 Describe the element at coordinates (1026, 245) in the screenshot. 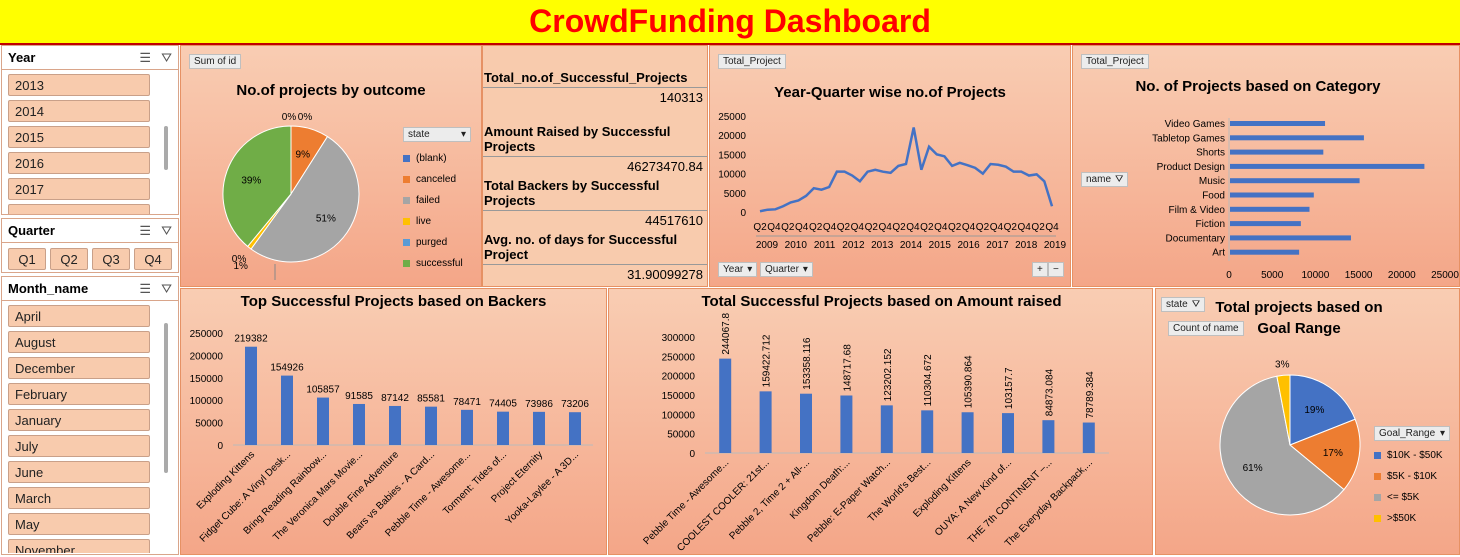

I see `year-tick-label: 2018` at that location.